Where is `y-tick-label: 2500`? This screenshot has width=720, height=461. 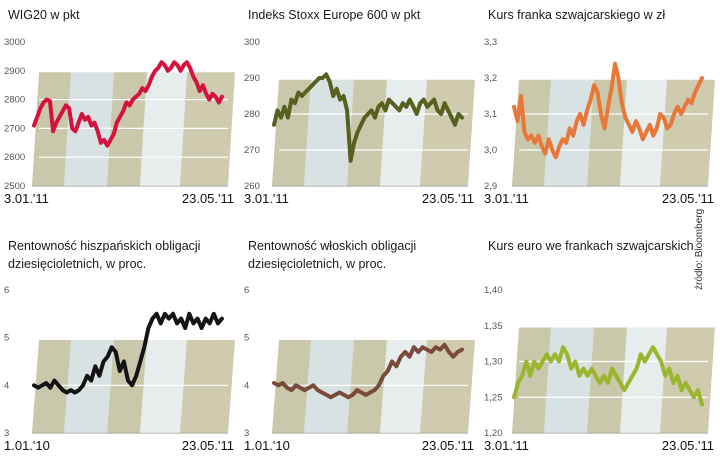
y-tick-label: 2500 is located at coordinates (14, 186).